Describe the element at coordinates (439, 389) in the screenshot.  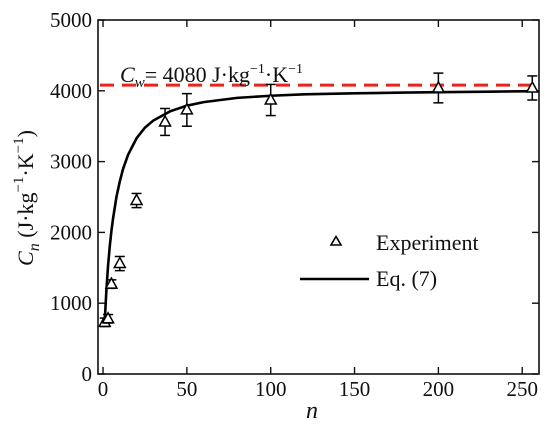
I see `x-tick-label: 200` at that location.